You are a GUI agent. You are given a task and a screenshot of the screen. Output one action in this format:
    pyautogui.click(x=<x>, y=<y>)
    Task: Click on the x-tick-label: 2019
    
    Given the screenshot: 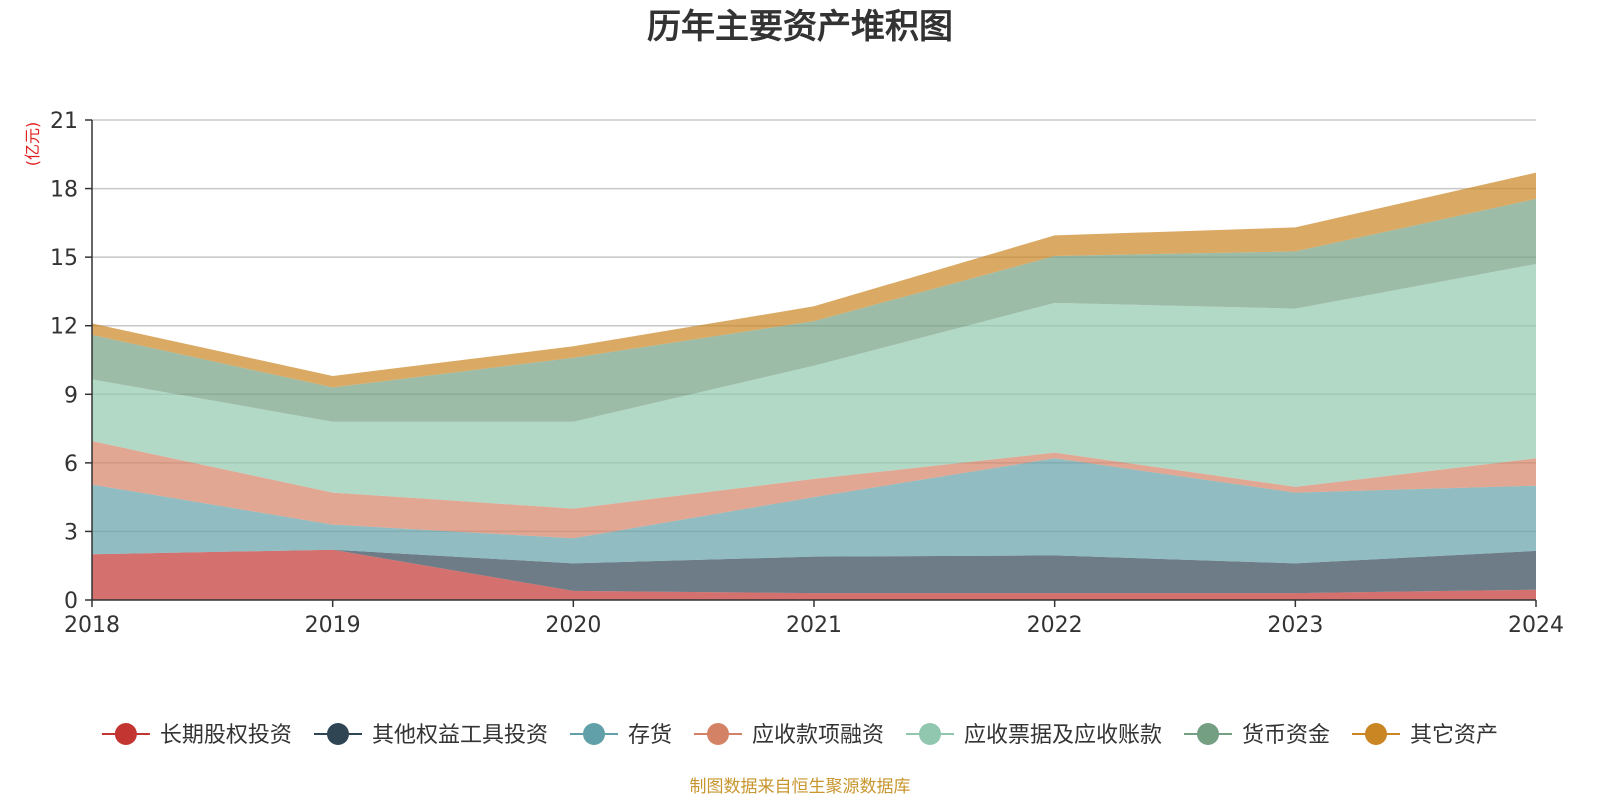 What is the action you would take?
    pyautogui.click(x=333, y=625)
    